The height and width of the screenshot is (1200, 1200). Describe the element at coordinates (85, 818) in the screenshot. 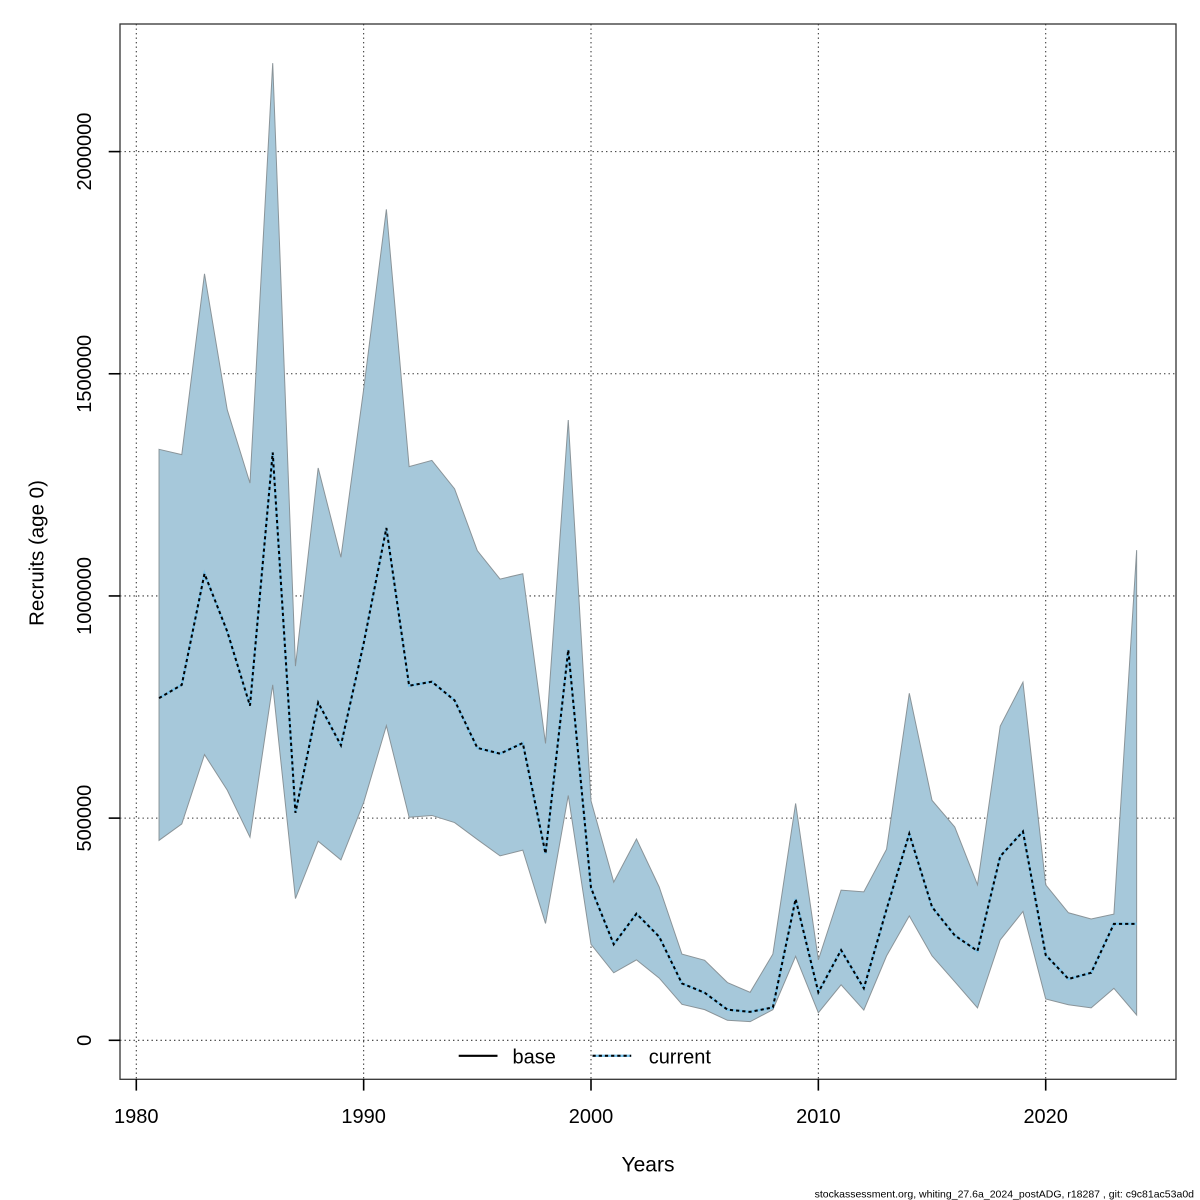

I see `svg-text: 500000` at that location.